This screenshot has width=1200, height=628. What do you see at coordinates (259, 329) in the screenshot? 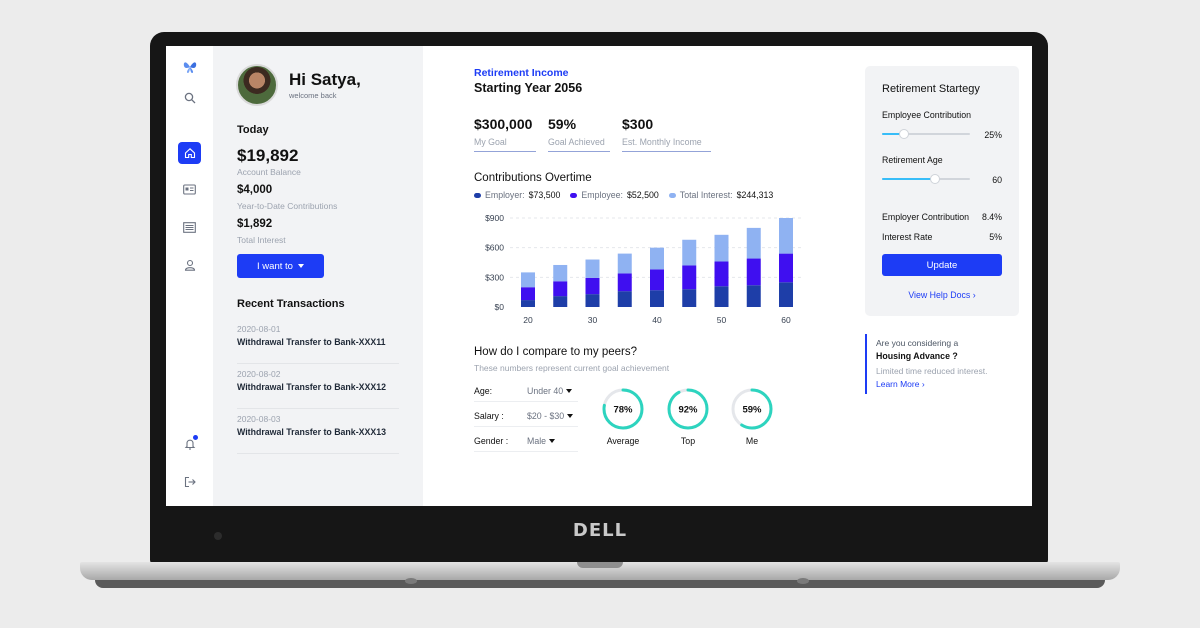
I see `transaction-date: 2020-08-01` at bounding box center [259, 329].